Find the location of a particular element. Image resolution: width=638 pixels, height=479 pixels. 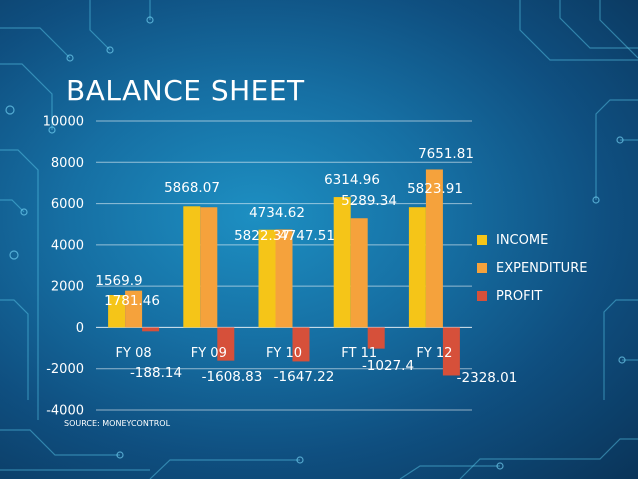

data-label-profit-ft11: -1027.4 is located at coordinates (388, 366).